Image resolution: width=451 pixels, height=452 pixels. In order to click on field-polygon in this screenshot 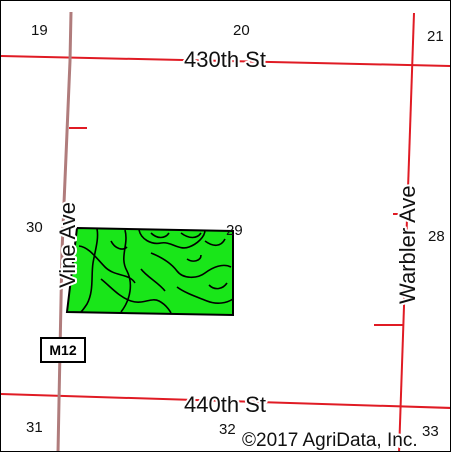, I will do `click(149, 271)`.